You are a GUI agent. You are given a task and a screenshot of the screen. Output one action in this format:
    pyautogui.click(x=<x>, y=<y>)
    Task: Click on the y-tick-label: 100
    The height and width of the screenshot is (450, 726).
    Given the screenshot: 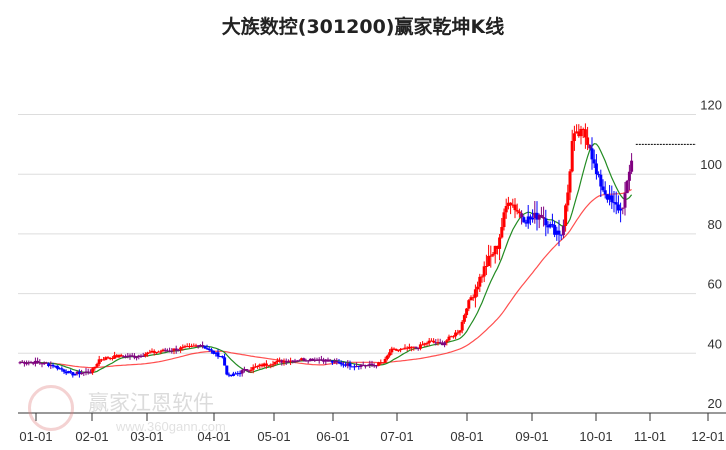 What is the action you would take?
    pyautogui.click(x=711, y=164)
    